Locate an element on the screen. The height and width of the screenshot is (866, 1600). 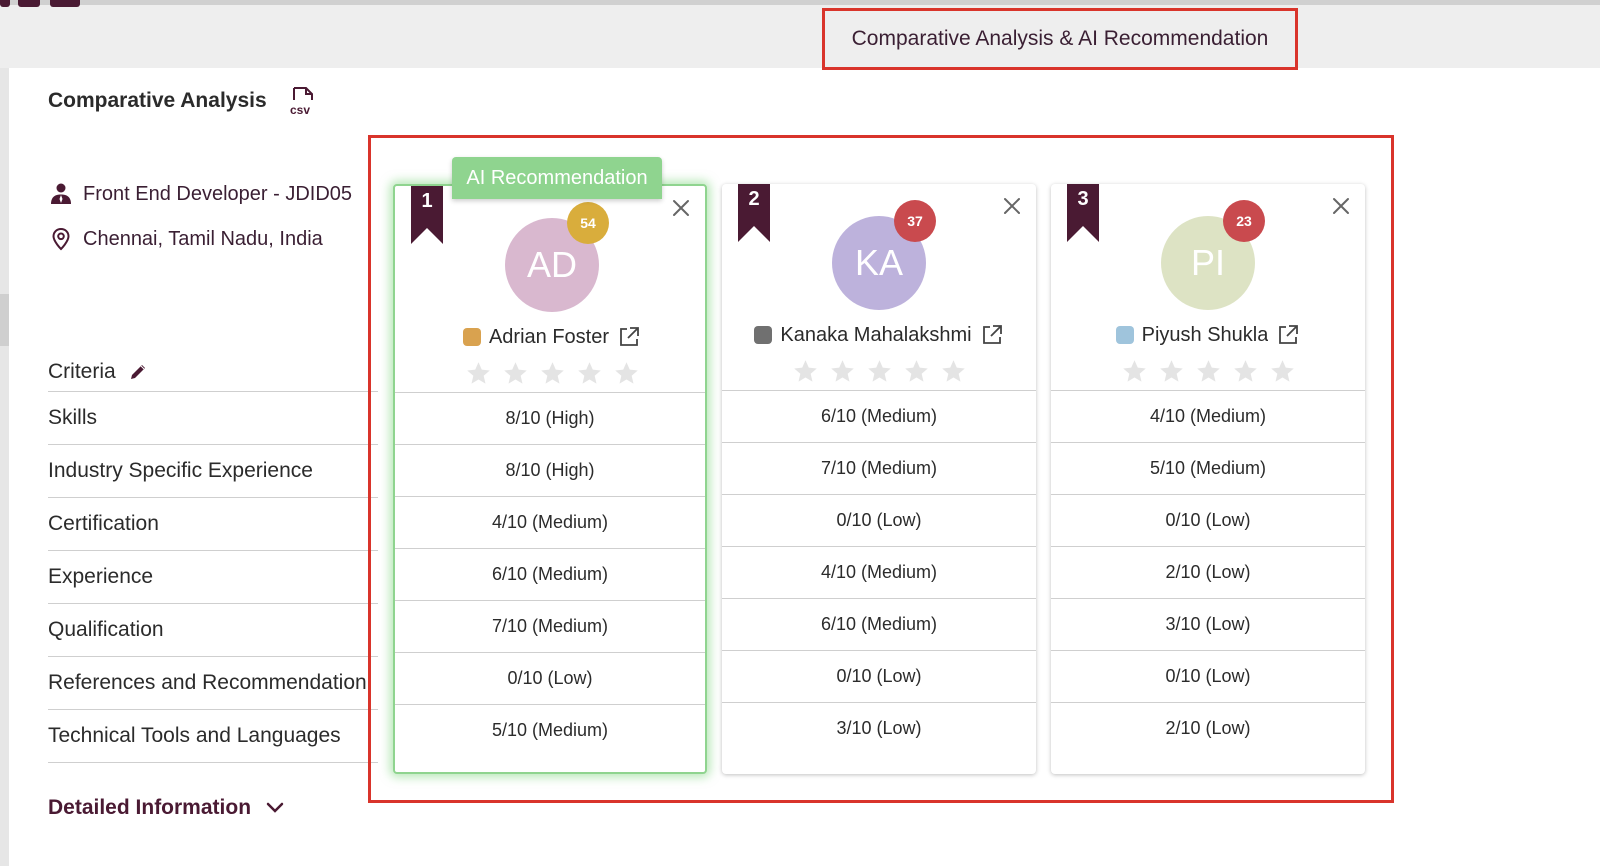
criteria-row: Technical Tools and Languages is located at coordinates (213, 736).